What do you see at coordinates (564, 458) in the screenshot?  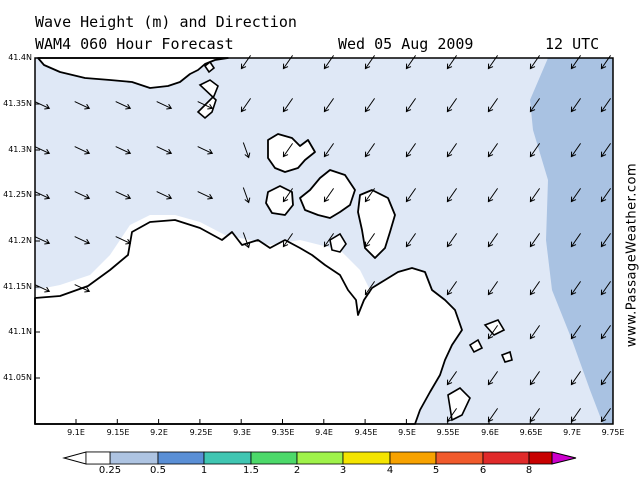 I see `legend-max-arrow` at bounding box center [564, 458].